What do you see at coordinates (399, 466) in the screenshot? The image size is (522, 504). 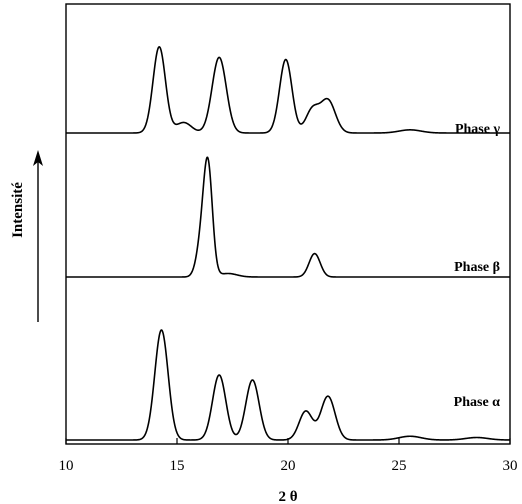 I see `x-tick-label: 25` at bounding box center [399, 466].